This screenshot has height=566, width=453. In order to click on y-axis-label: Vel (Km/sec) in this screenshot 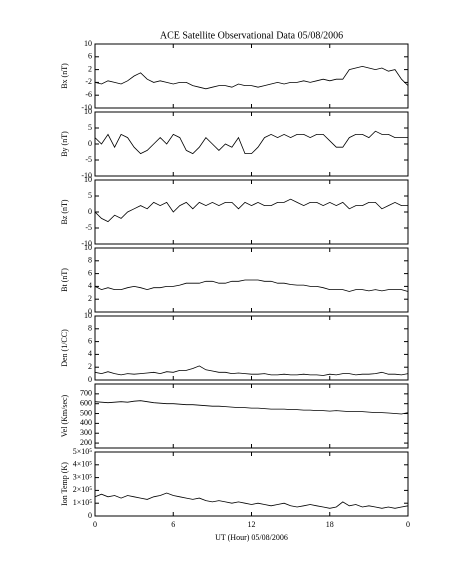, I will do `click(64, 415)`.